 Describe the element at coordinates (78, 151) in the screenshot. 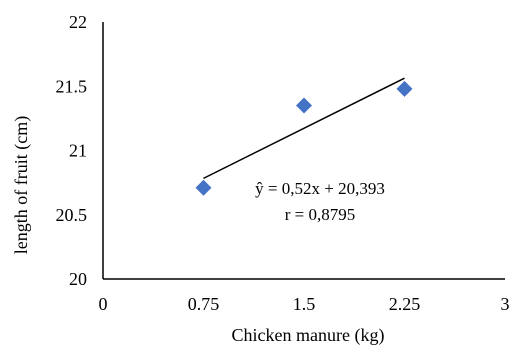

I see `y-tick-label: 21` at that location.